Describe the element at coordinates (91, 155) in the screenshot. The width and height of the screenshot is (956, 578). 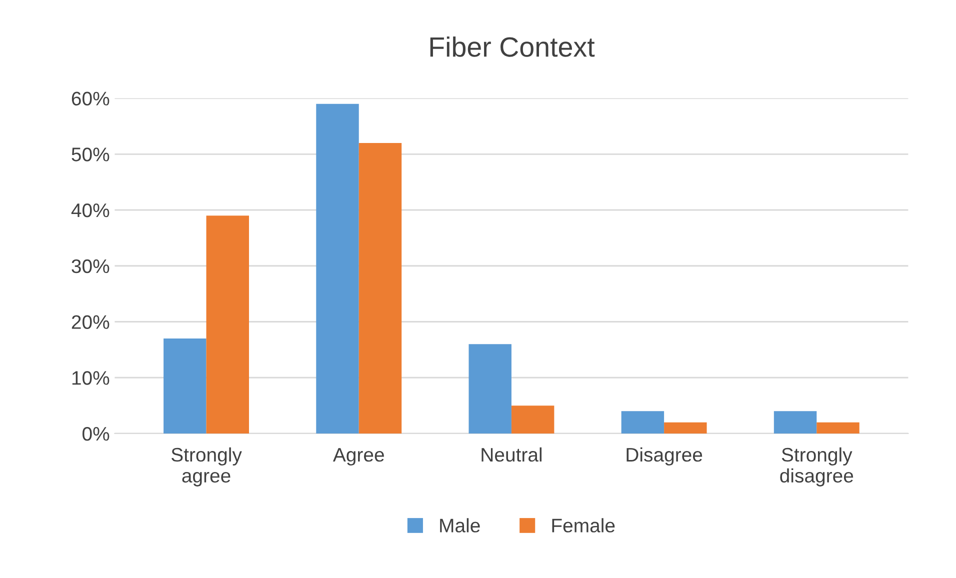
I see `y-tick-label: 50%` at that location.